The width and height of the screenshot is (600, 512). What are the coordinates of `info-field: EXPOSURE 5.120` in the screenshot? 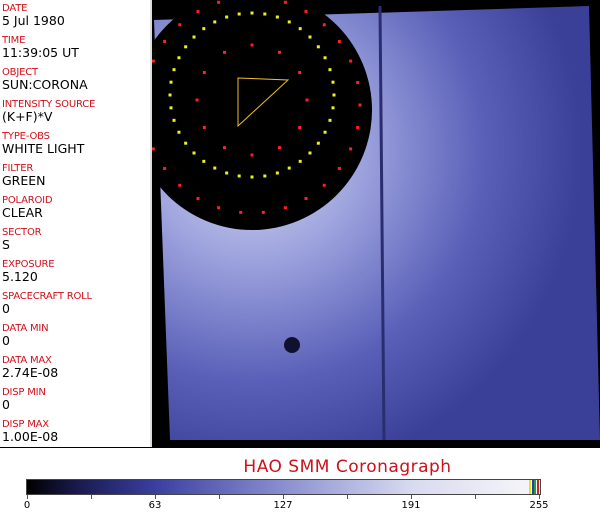 It's located at (28, 271).